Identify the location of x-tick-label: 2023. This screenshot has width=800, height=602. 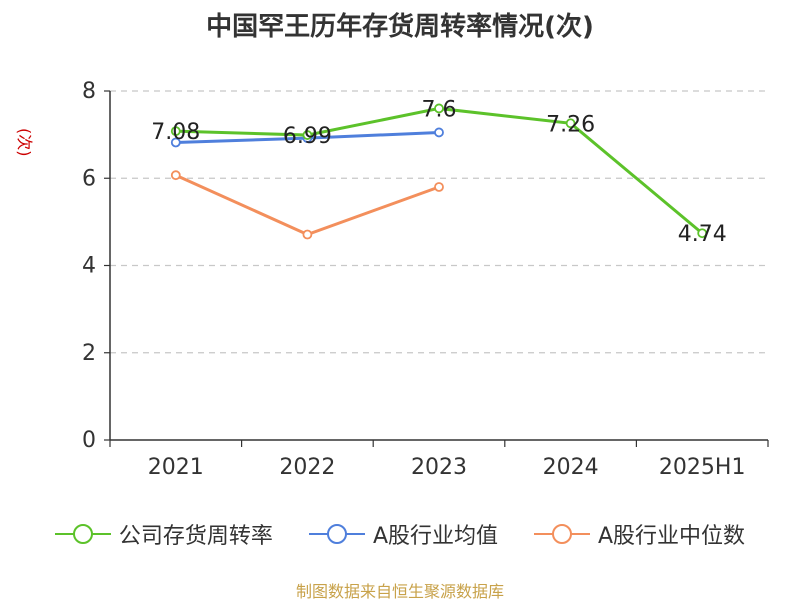
(439, 467).